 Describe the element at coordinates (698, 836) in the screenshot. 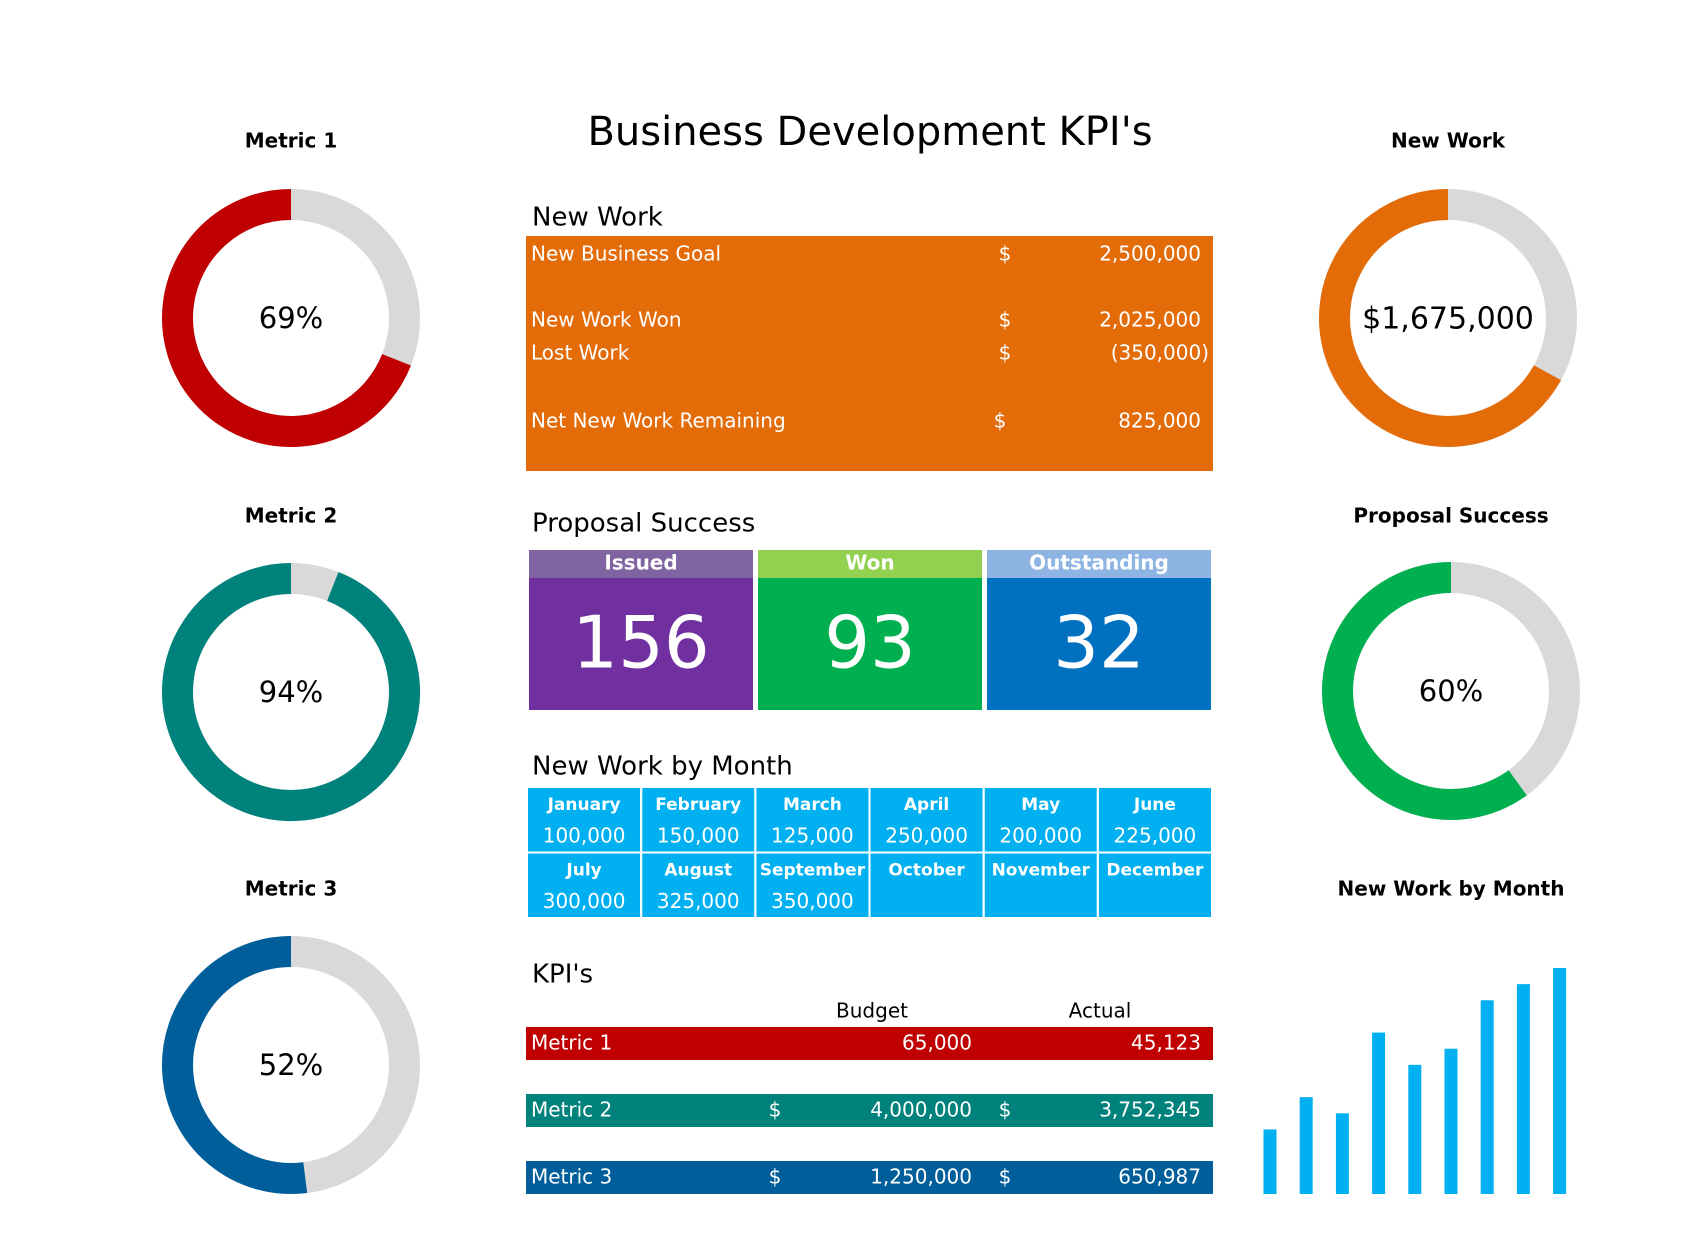

I see `month-amount: 150,000` at that location.